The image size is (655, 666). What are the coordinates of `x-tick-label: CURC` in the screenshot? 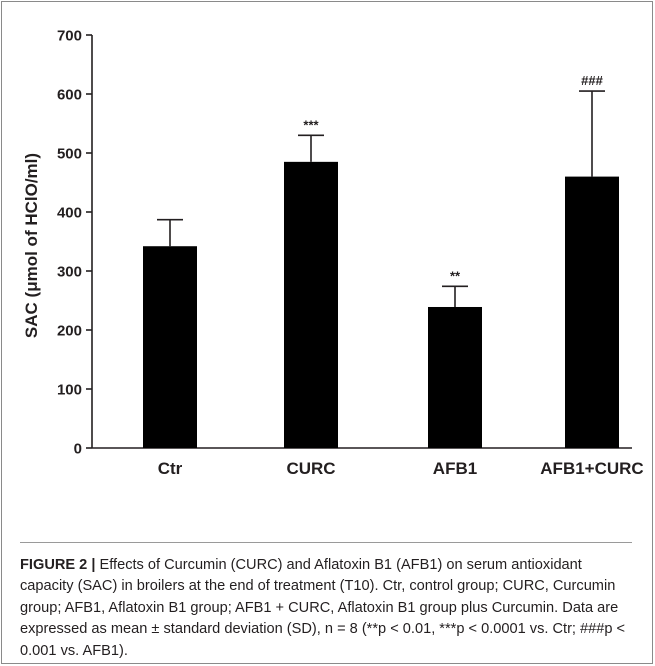 It's located at (310, 468).